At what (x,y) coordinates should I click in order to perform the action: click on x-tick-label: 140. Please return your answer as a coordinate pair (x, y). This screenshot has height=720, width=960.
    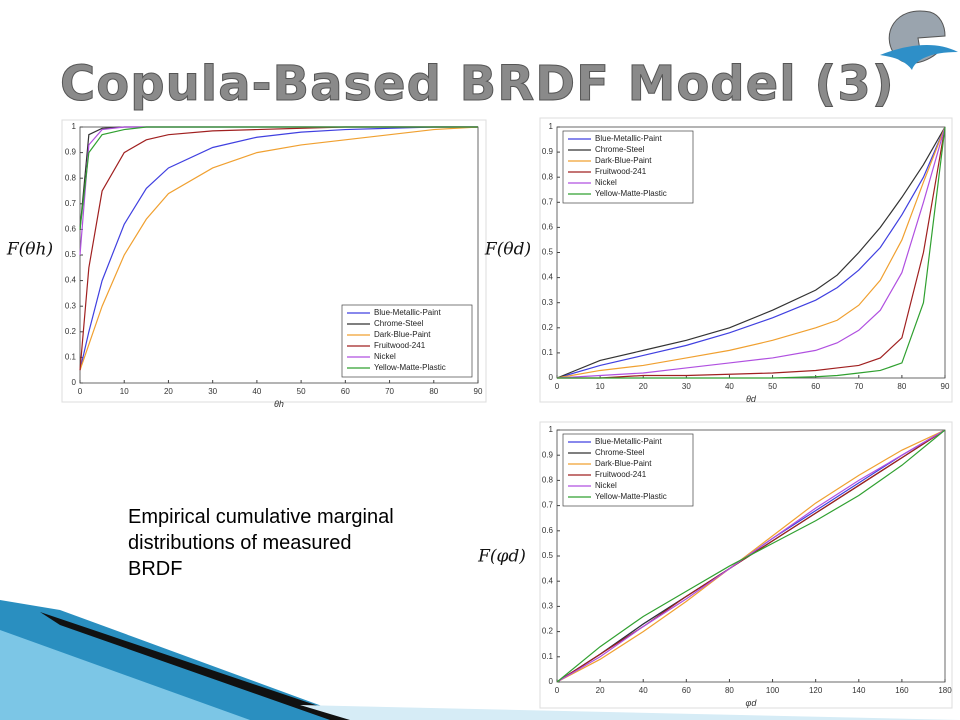
    Looking at the image, I should click on (859, 690).